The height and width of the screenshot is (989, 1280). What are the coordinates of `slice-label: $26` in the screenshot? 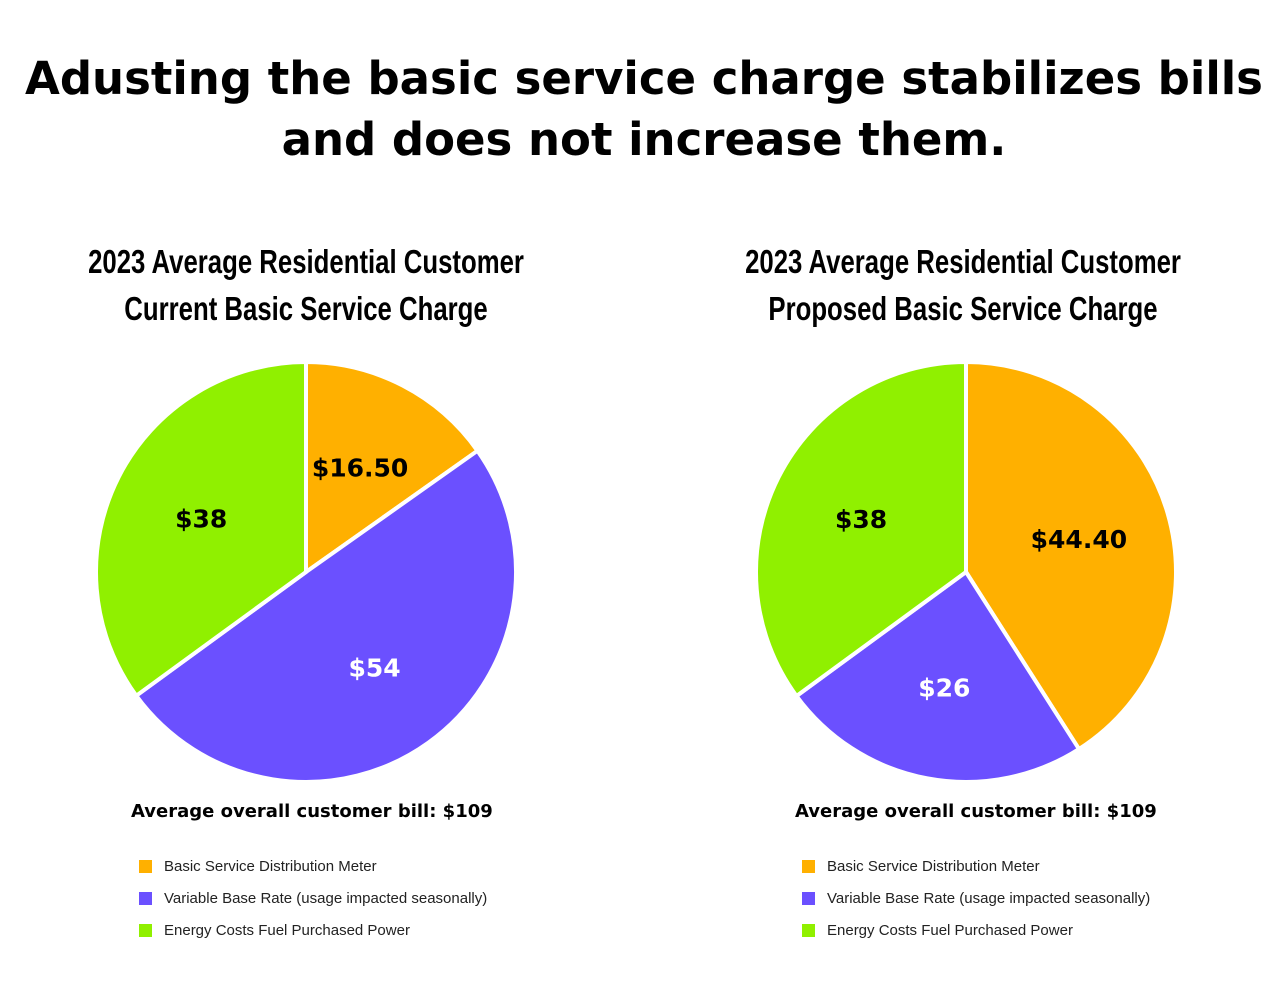 It's located at (944, 688).